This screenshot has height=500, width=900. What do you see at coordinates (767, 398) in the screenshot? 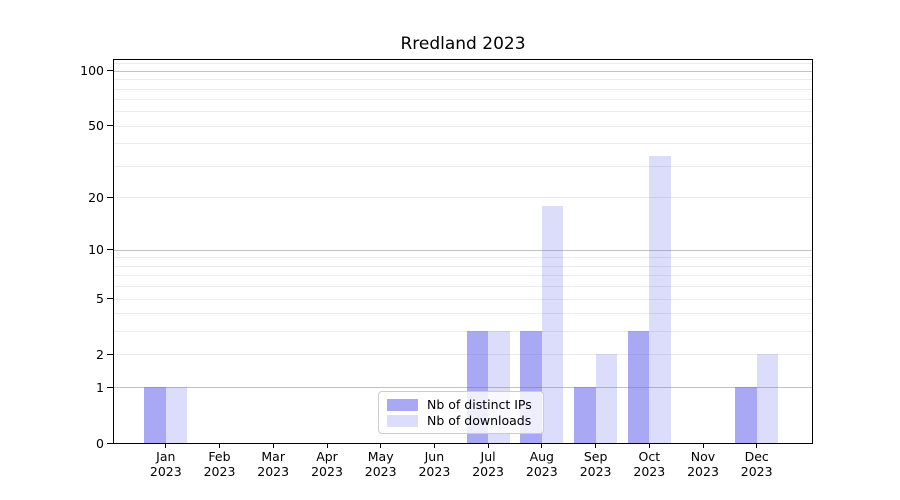
I see `bar-downloads-dec` at bounding box center [767, 398].